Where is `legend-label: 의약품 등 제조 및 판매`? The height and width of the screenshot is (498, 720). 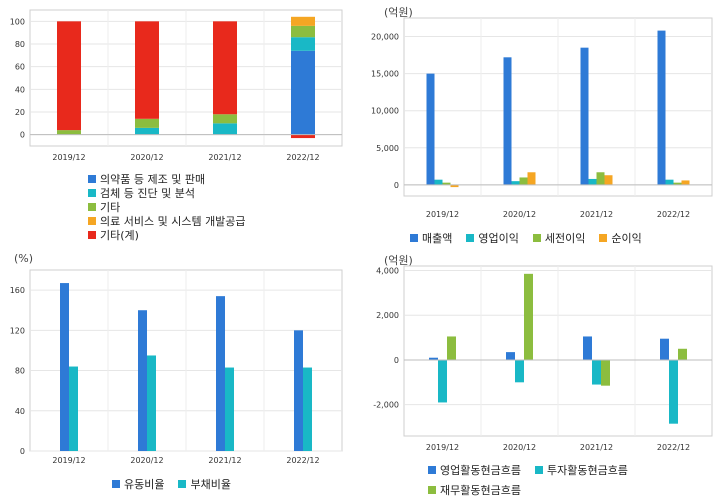
legend-label: 의약품 등 제조 및 판매 is located at coordinates (153, 179).